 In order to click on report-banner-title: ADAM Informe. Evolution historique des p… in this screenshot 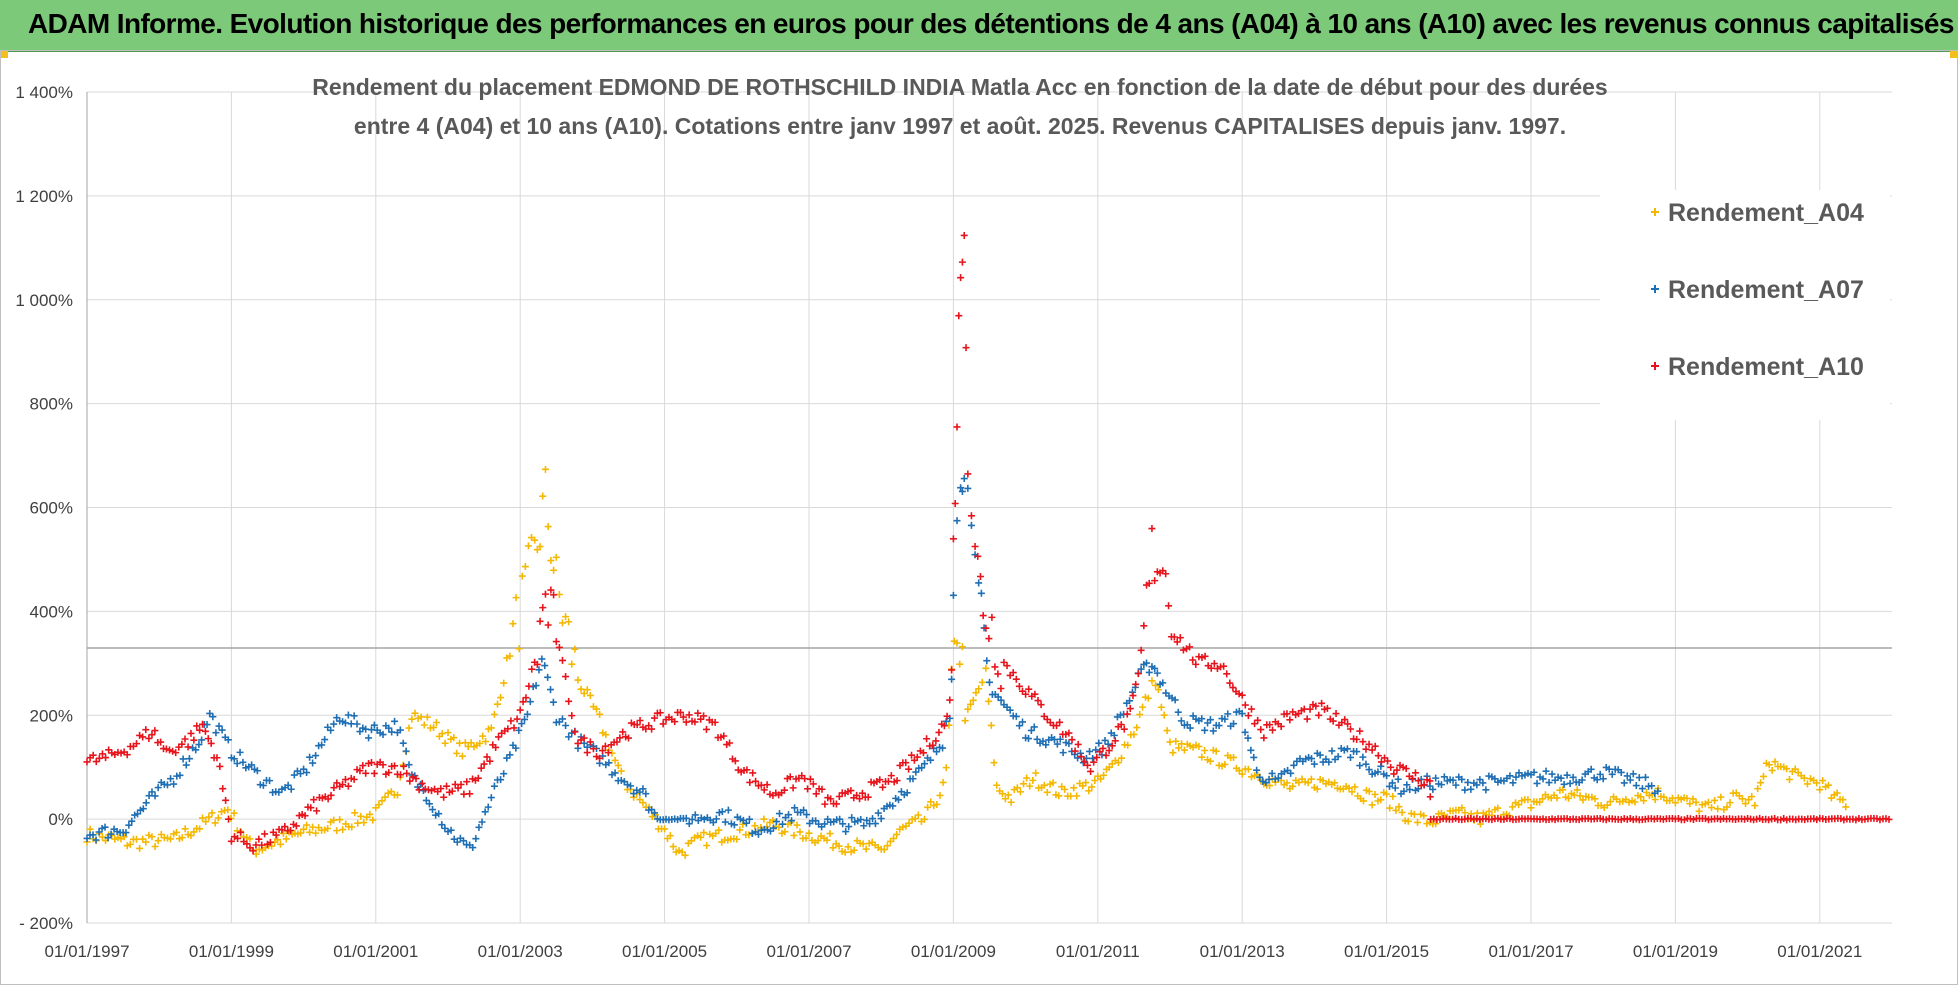, I will do `click(991, 23)`.